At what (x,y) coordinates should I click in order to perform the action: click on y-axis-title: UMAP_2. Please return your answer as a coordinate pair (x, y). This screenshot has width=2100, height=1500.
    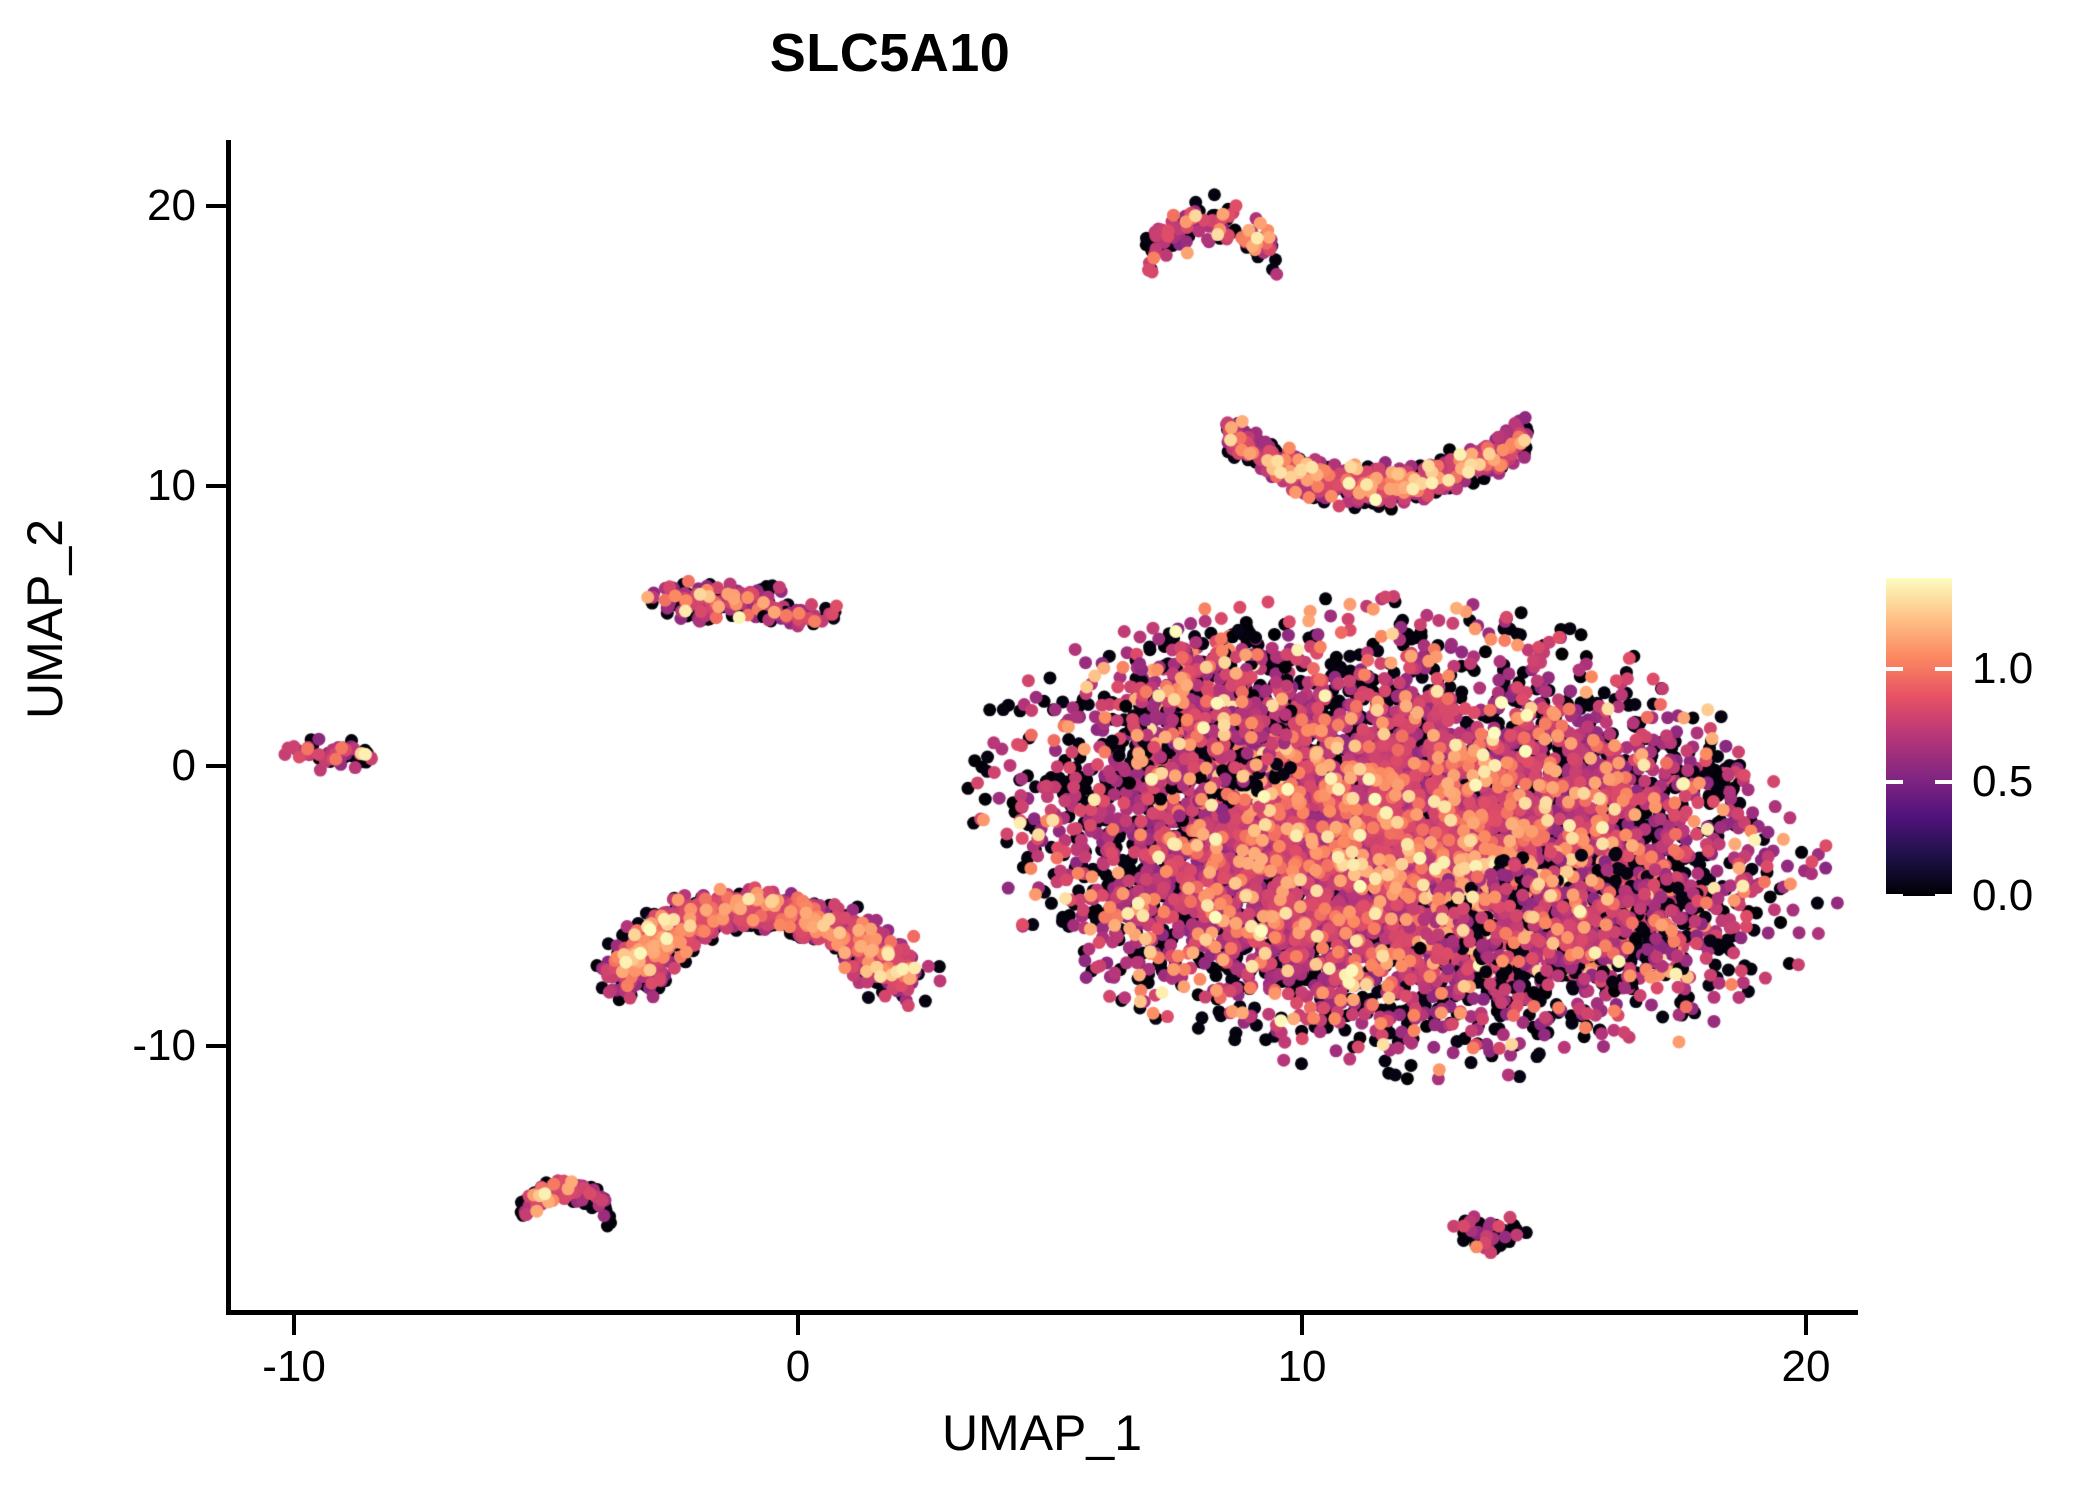
    Looking at the image, I should click on (44, 619).